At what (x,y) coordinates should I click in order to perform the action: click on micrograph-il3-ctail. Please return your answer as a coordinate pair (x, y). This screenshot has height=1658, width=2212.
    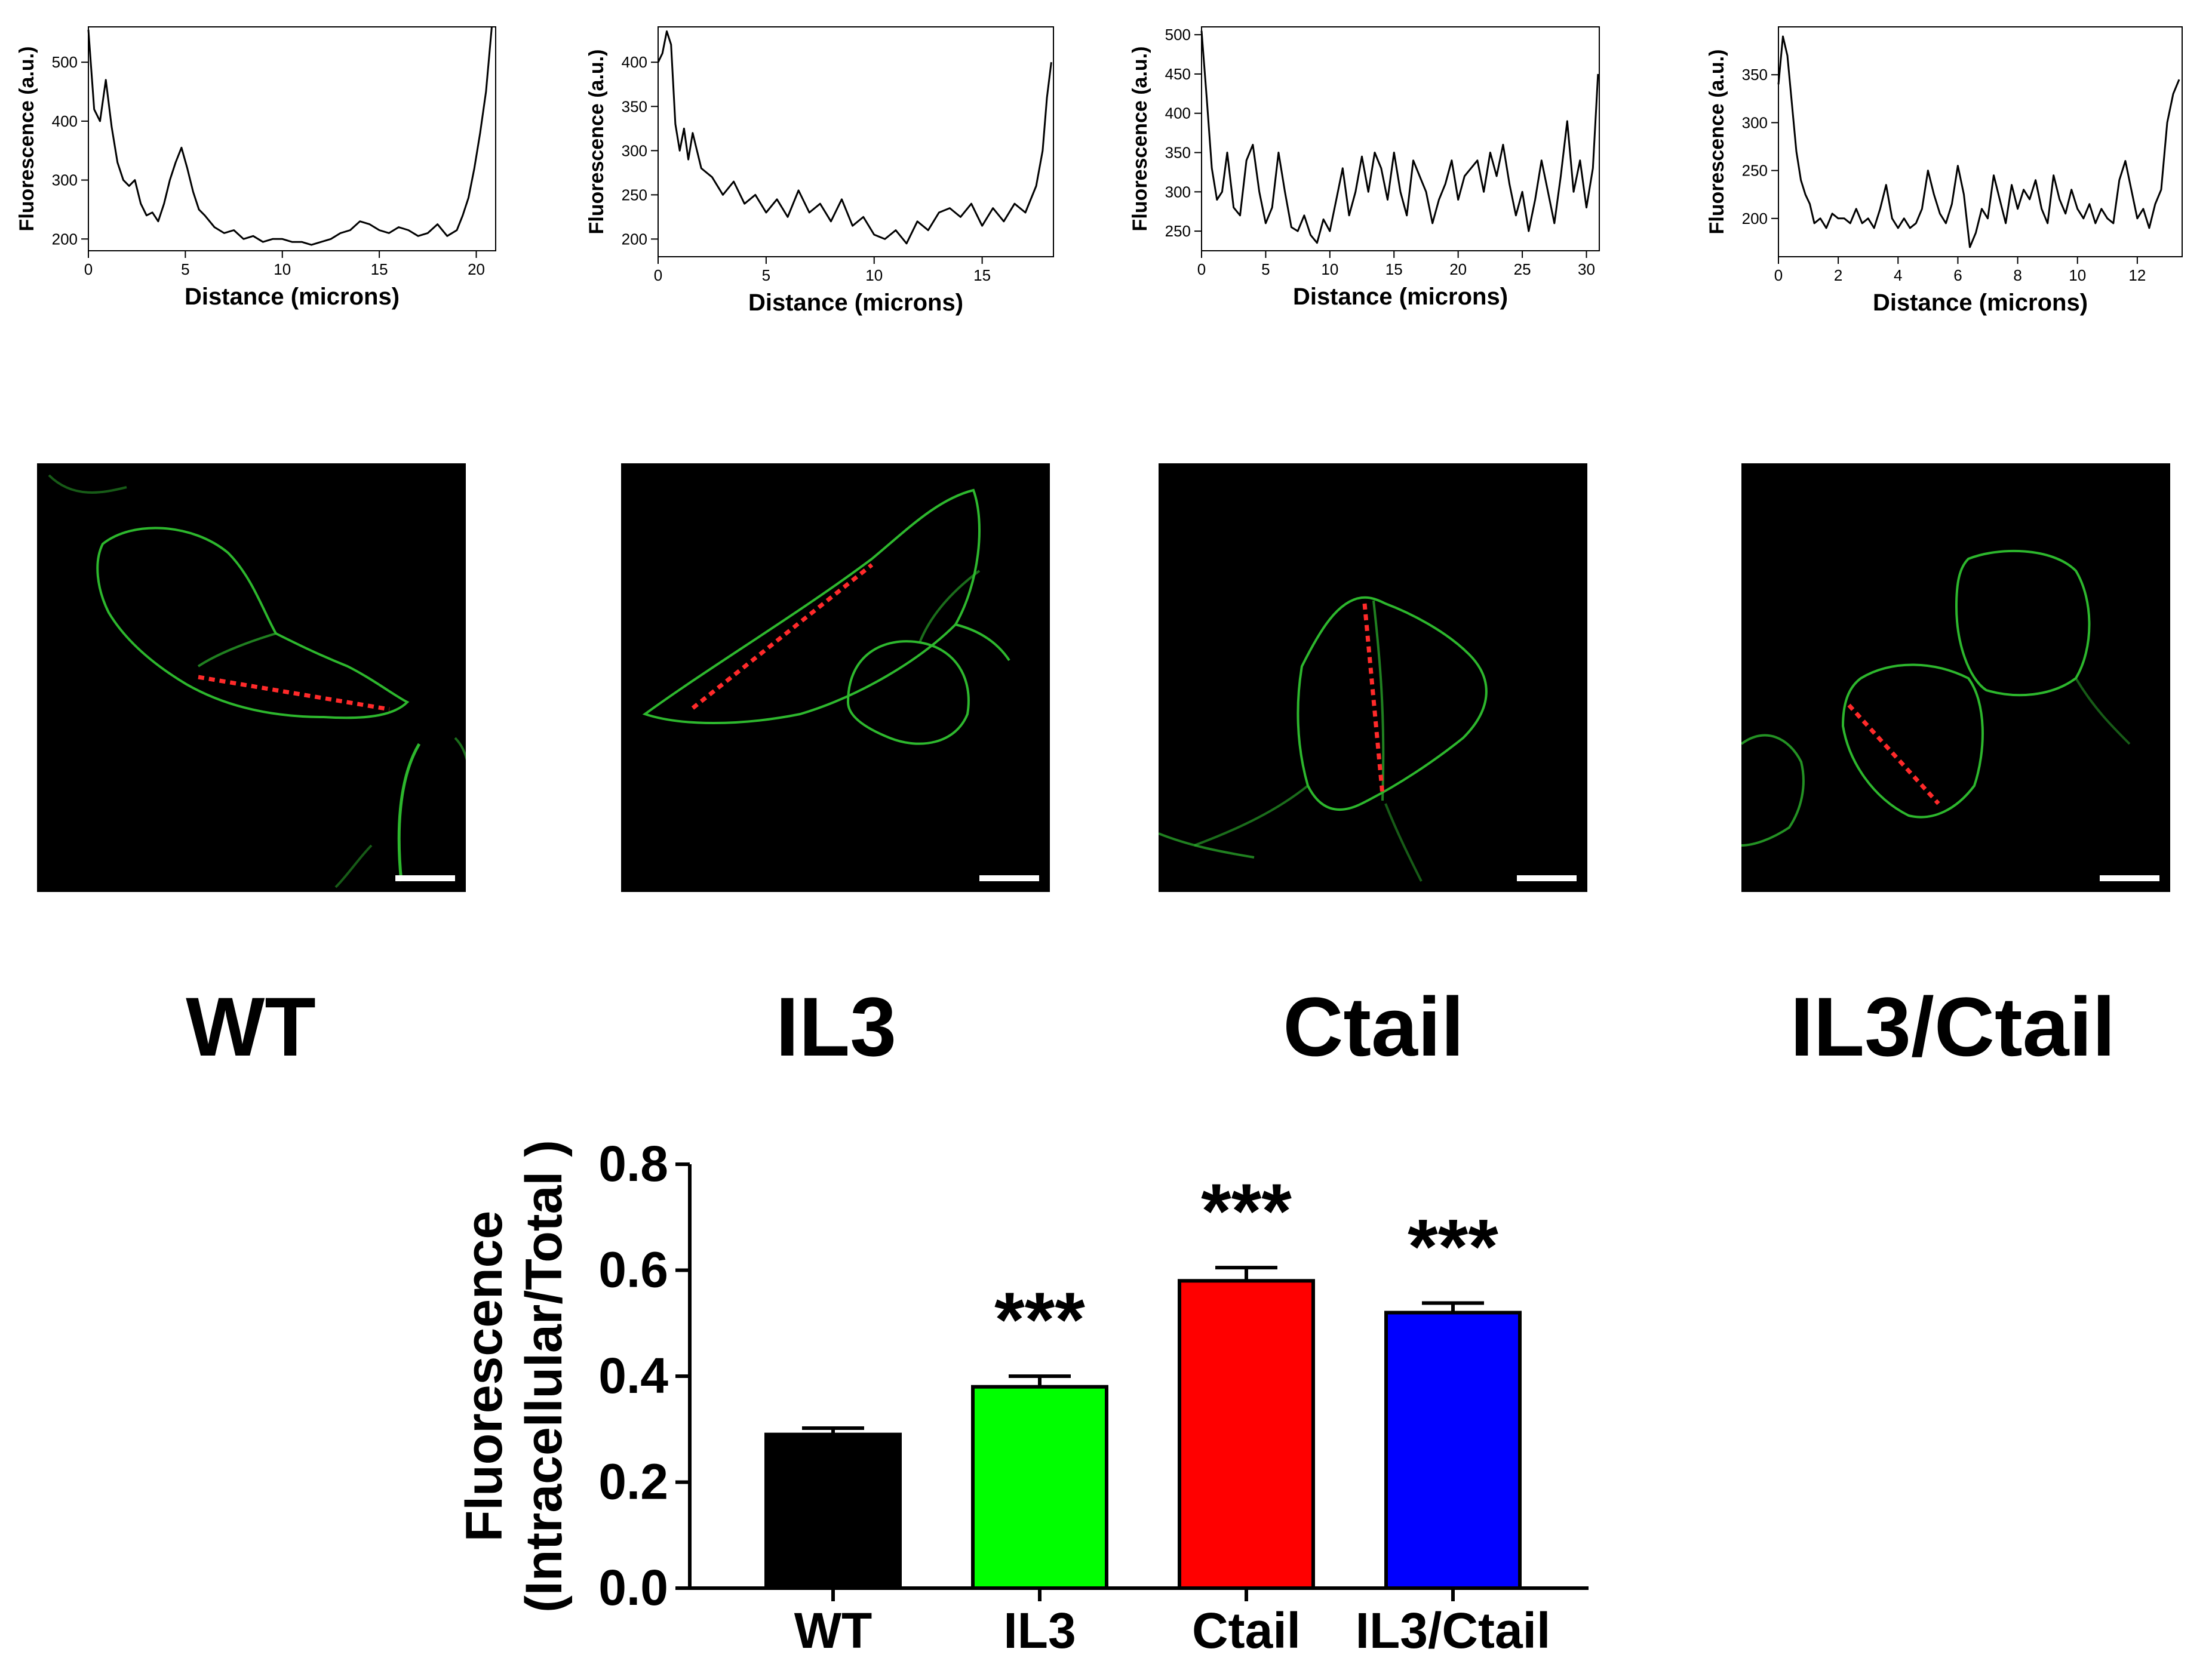
    Looking at the image, I should click on (1955, 677).